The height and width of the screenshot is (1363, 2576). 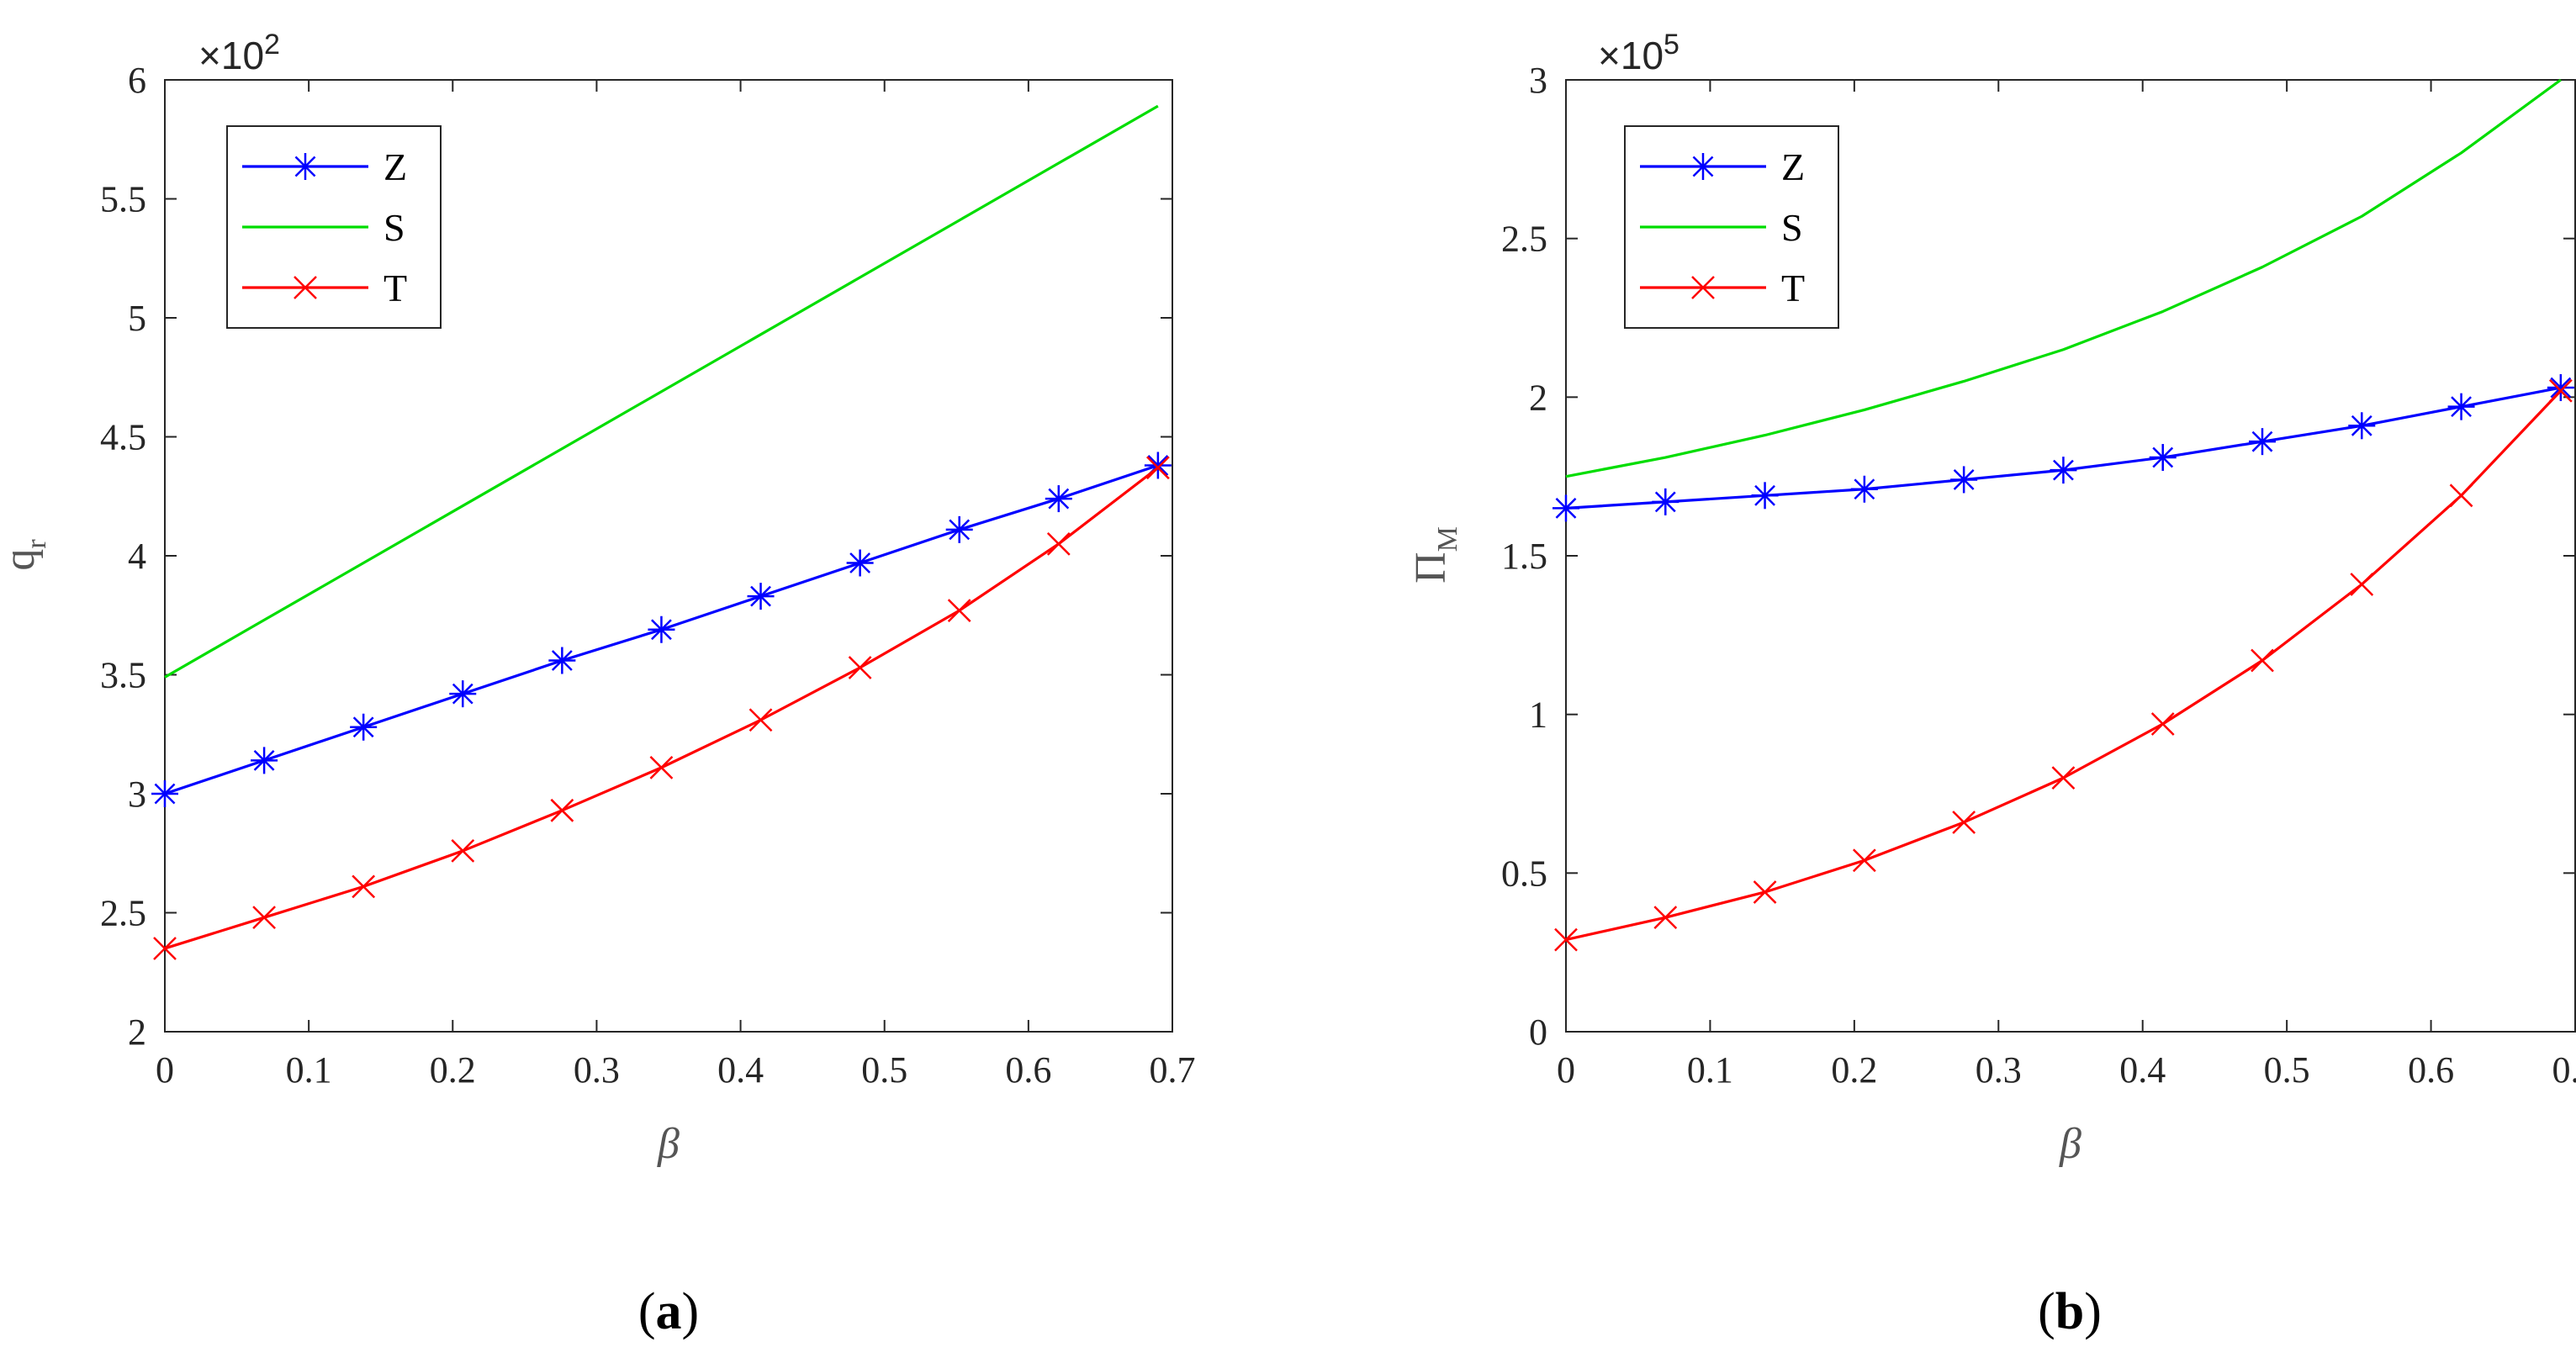 I want to click on caption-letter: b, so click(x=2069, y=1311).